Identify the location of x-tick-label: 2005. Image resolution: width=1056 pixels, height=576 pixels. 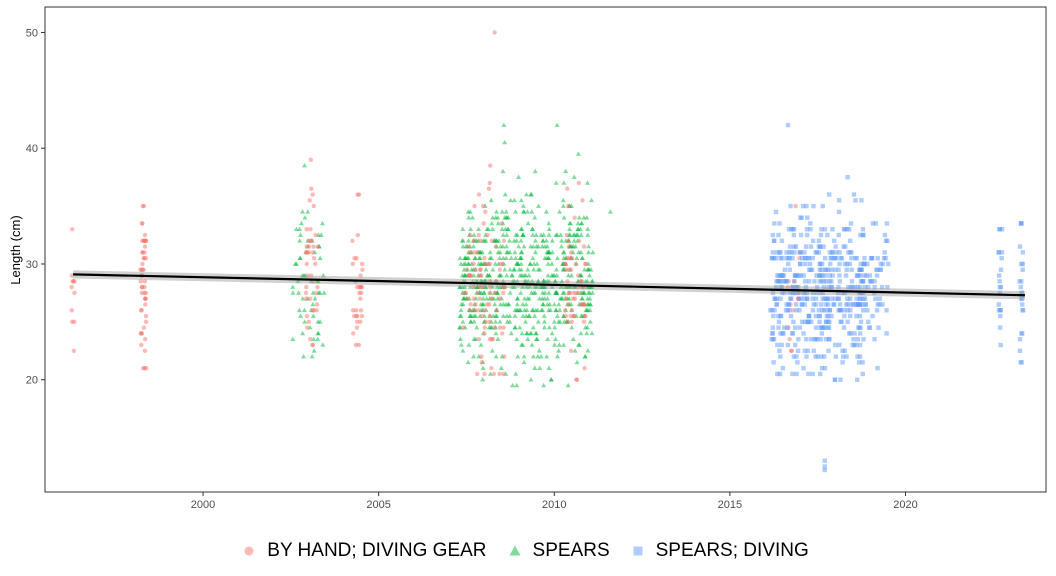
(378, 505).